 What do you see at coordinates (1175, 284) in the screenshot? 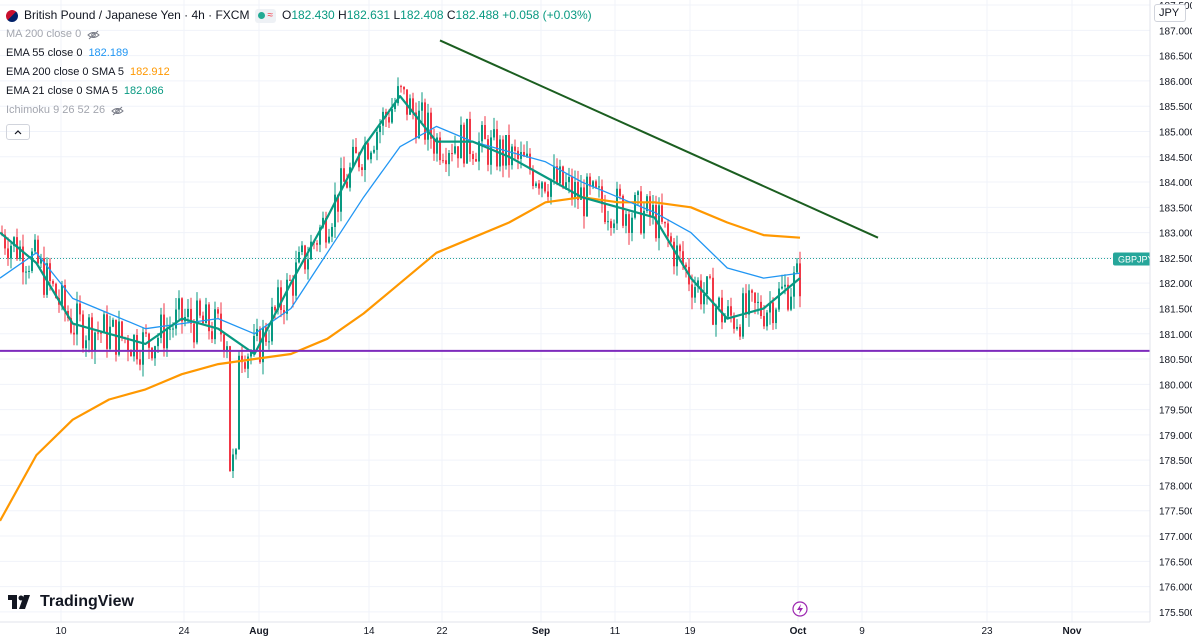
I see `price-tick-label: 182.000` at bounding box center [1175, 284].